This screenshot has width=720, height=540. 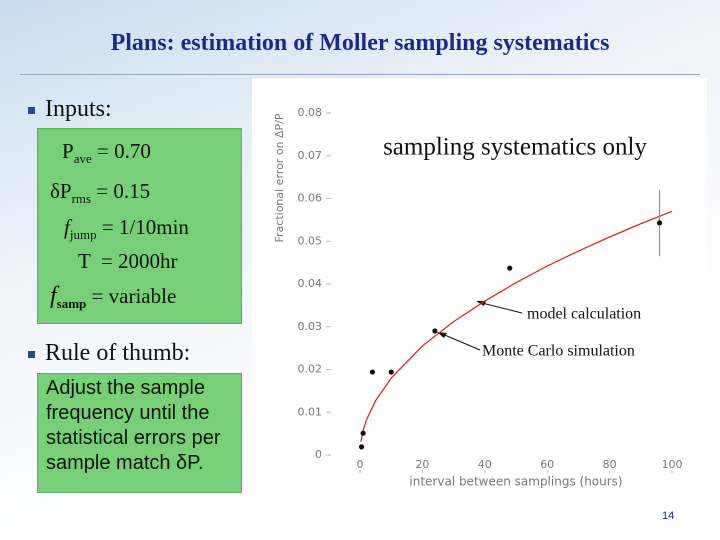 I want to click on symbol: δP, so click(x=61, y=191).